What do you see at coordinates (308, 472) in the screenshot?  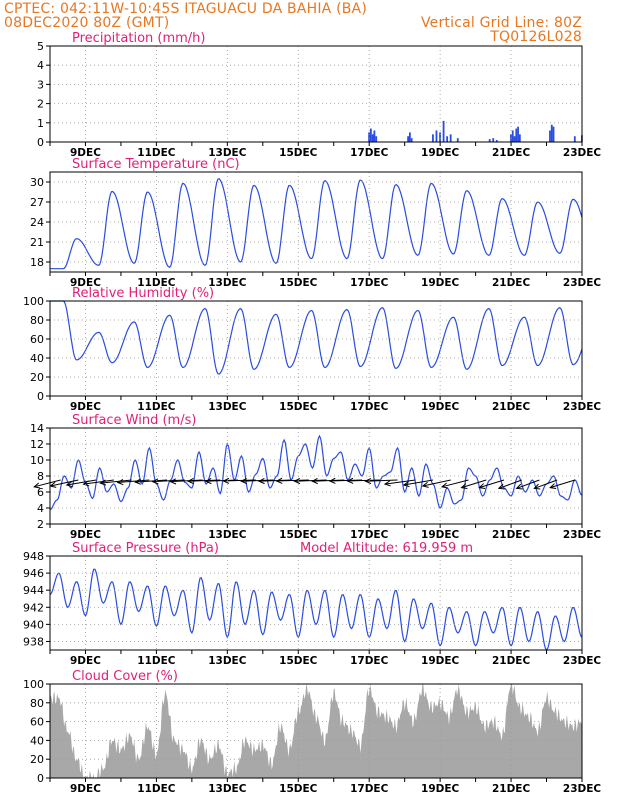 I see `series-wind` at bounding box center [308, 472].